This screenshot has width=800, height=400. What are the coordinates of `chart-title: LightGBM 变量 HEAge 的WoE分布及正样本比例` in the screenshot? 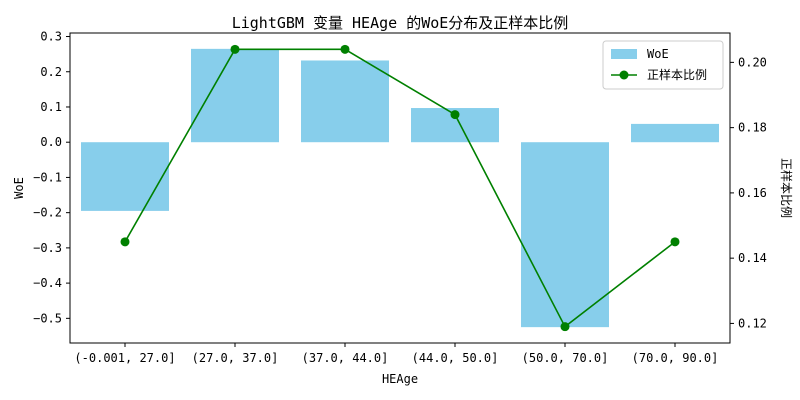 It's located at (400, 23).